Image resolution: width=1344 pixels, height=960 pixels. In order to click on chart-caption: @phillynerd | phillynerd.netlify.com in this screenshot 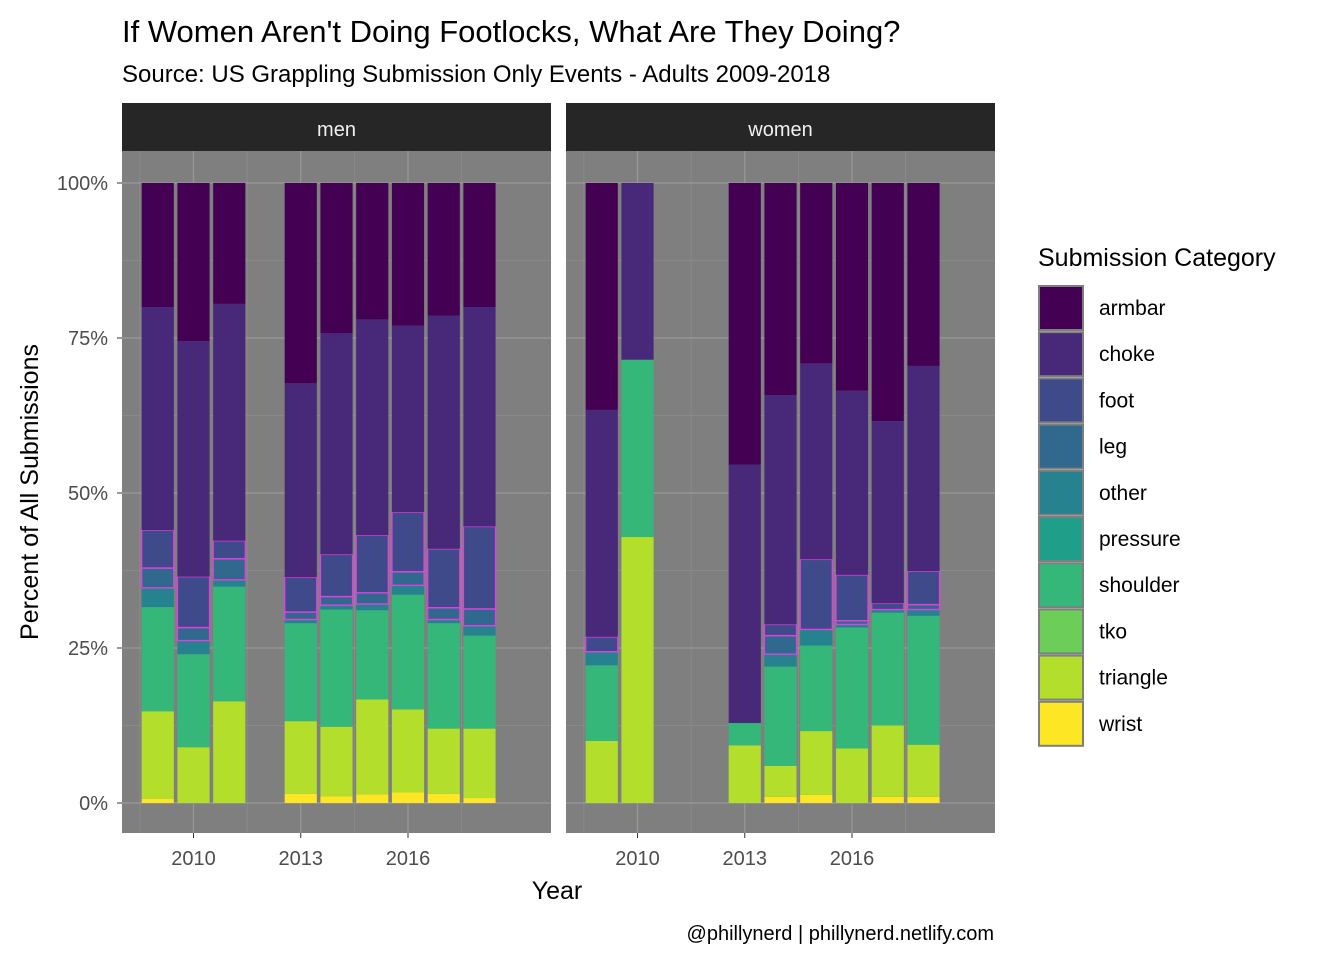, I will do `click(840, 934)`.